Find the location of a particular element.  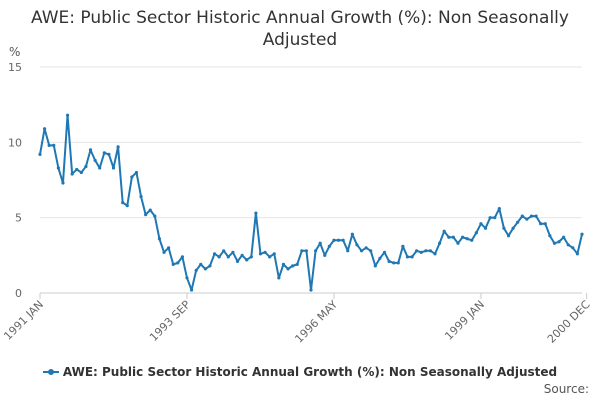

y-tick-label: 5 is located at coordinates (18, 218).